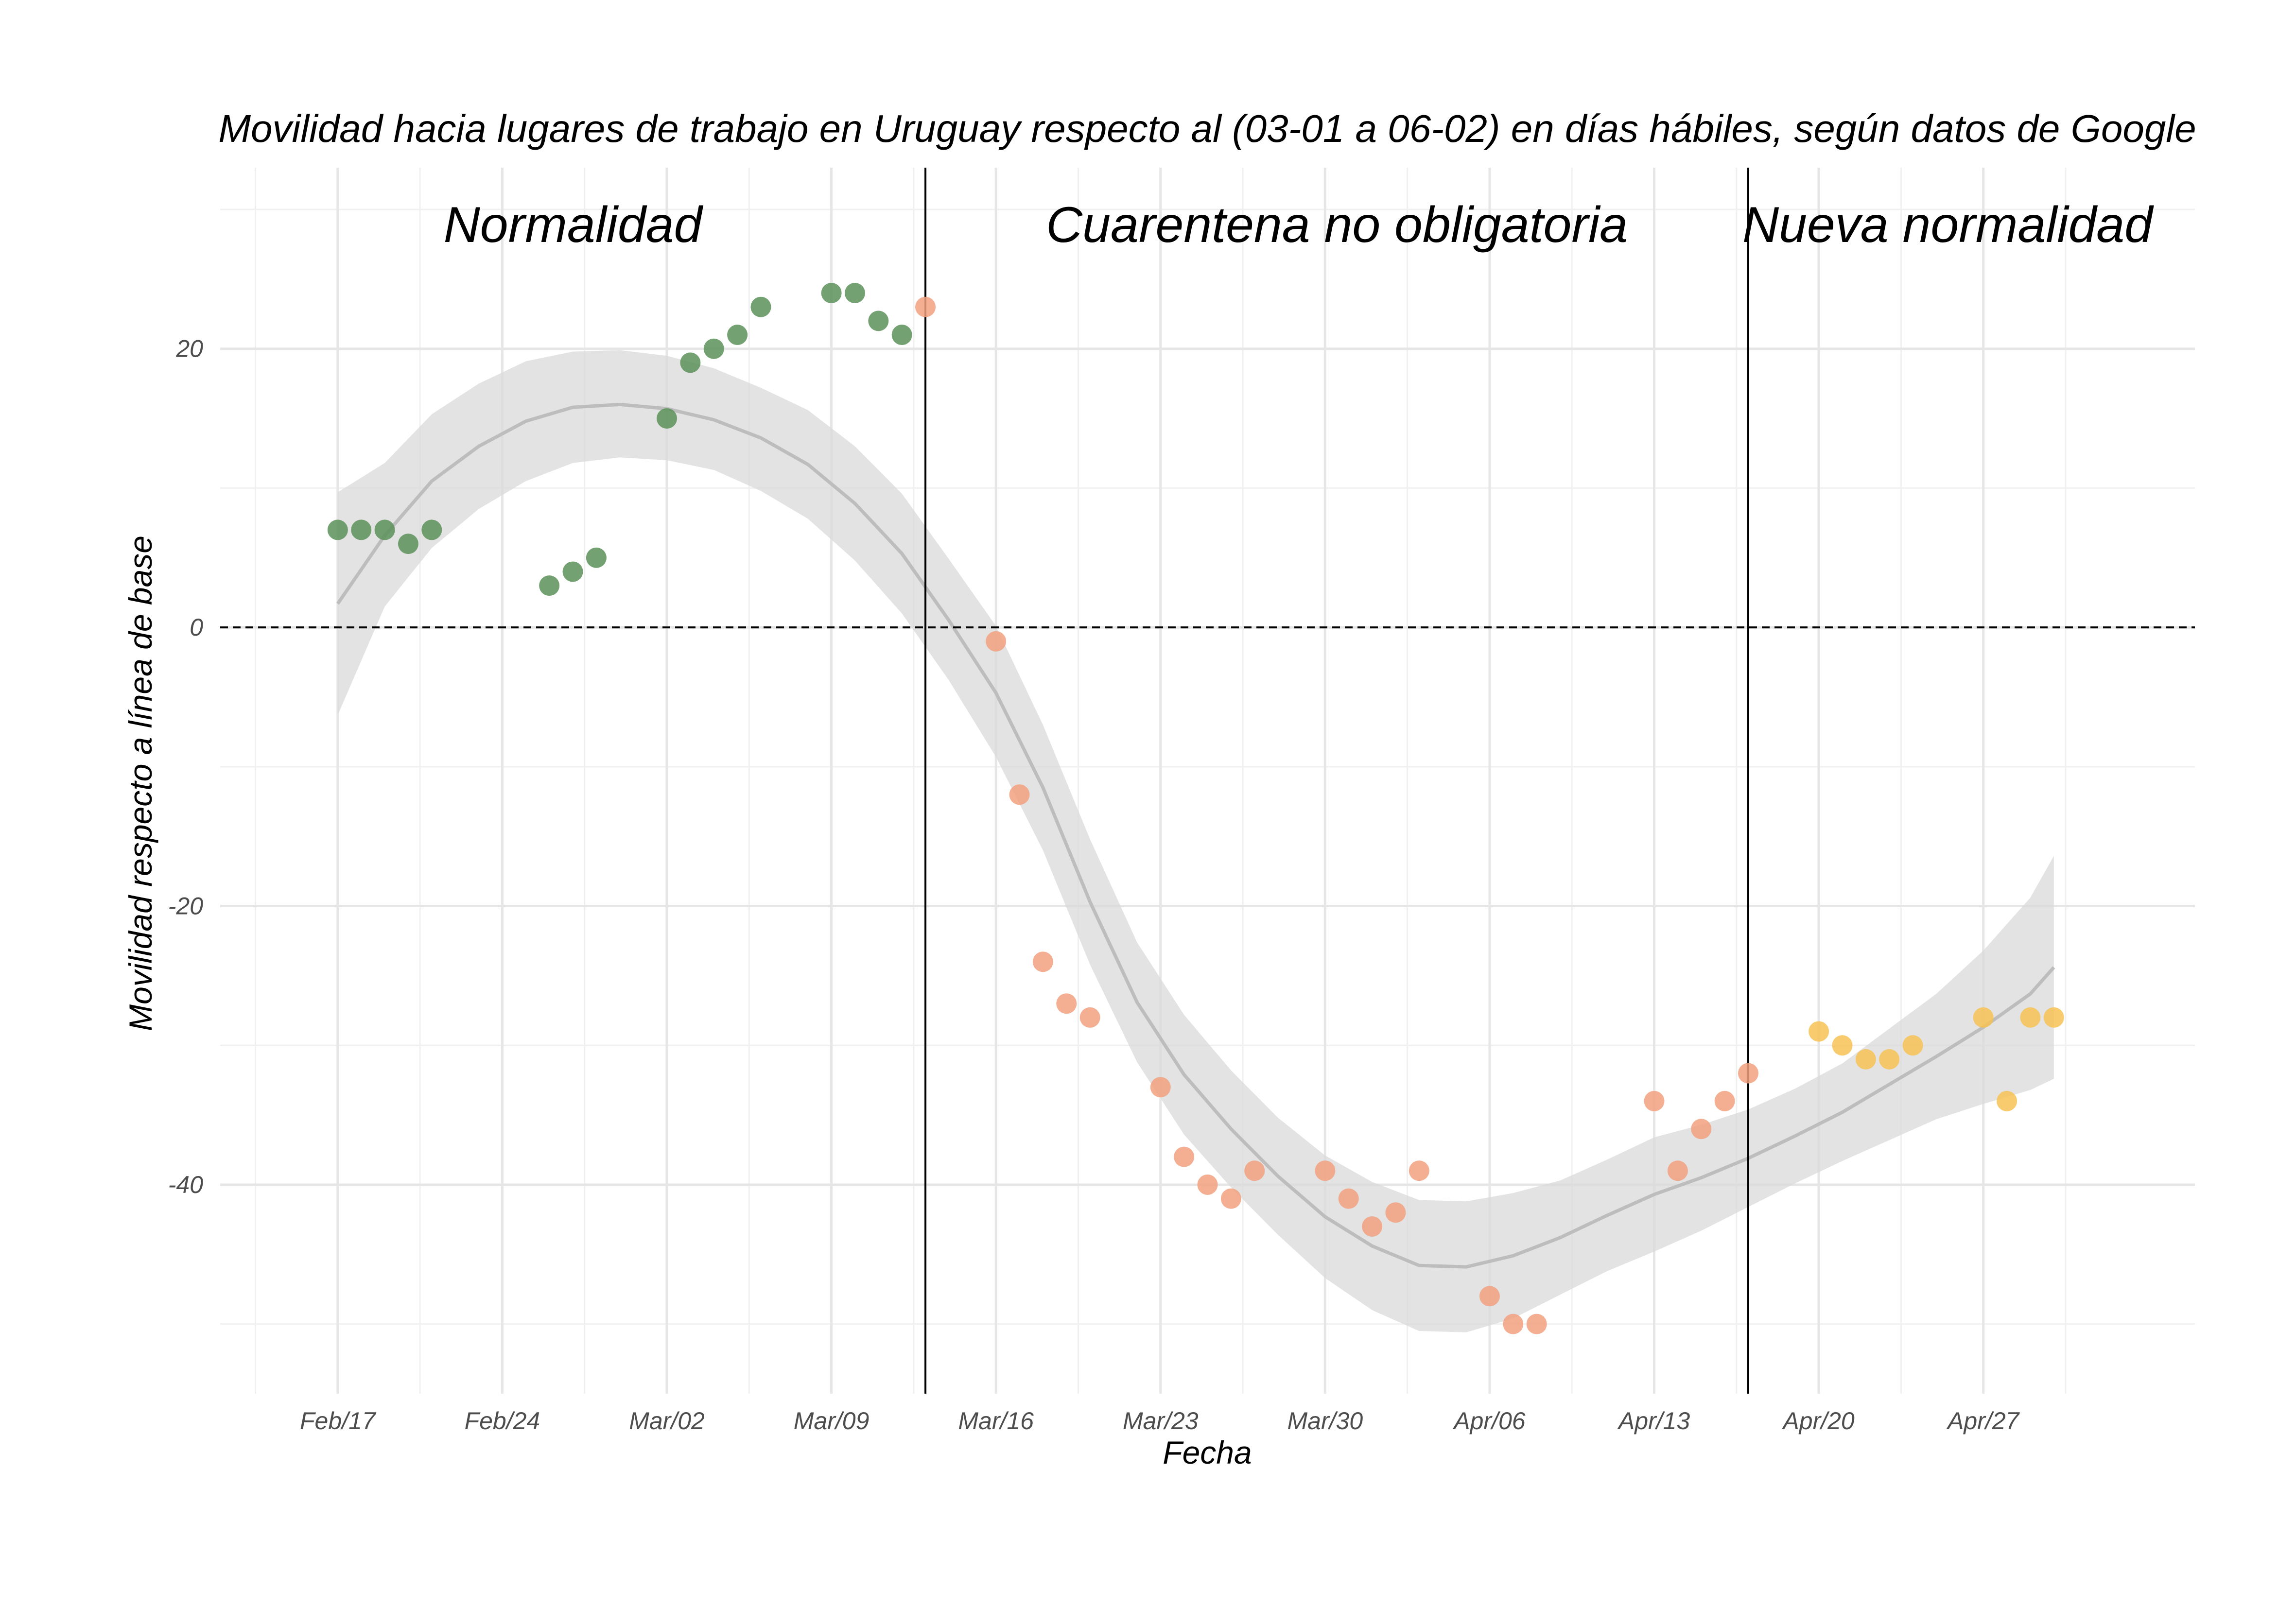 The image size is (2296, 1607). What do you see at coordinates (140, 783) in the screenshot?
I see `y-axis-title: Movilidad respecto a línea de base` at bounding box center [140, 783].